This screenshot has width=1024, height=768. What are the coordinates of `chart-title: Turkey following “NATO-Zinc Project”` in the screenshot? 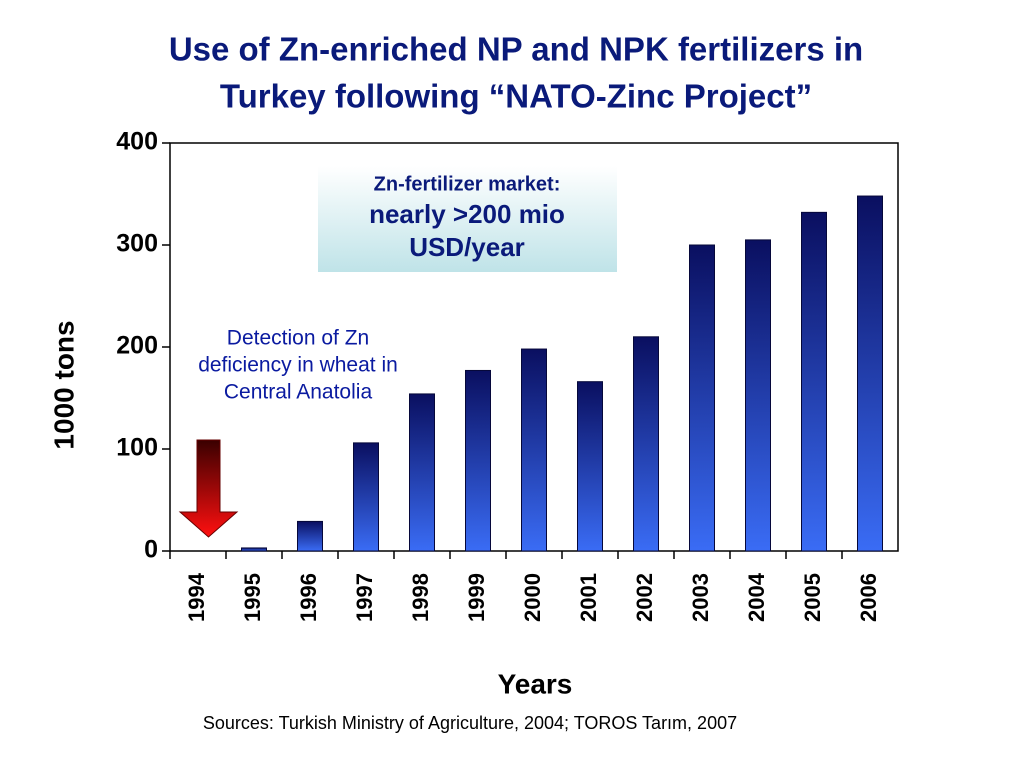 It's located at (516, 96).